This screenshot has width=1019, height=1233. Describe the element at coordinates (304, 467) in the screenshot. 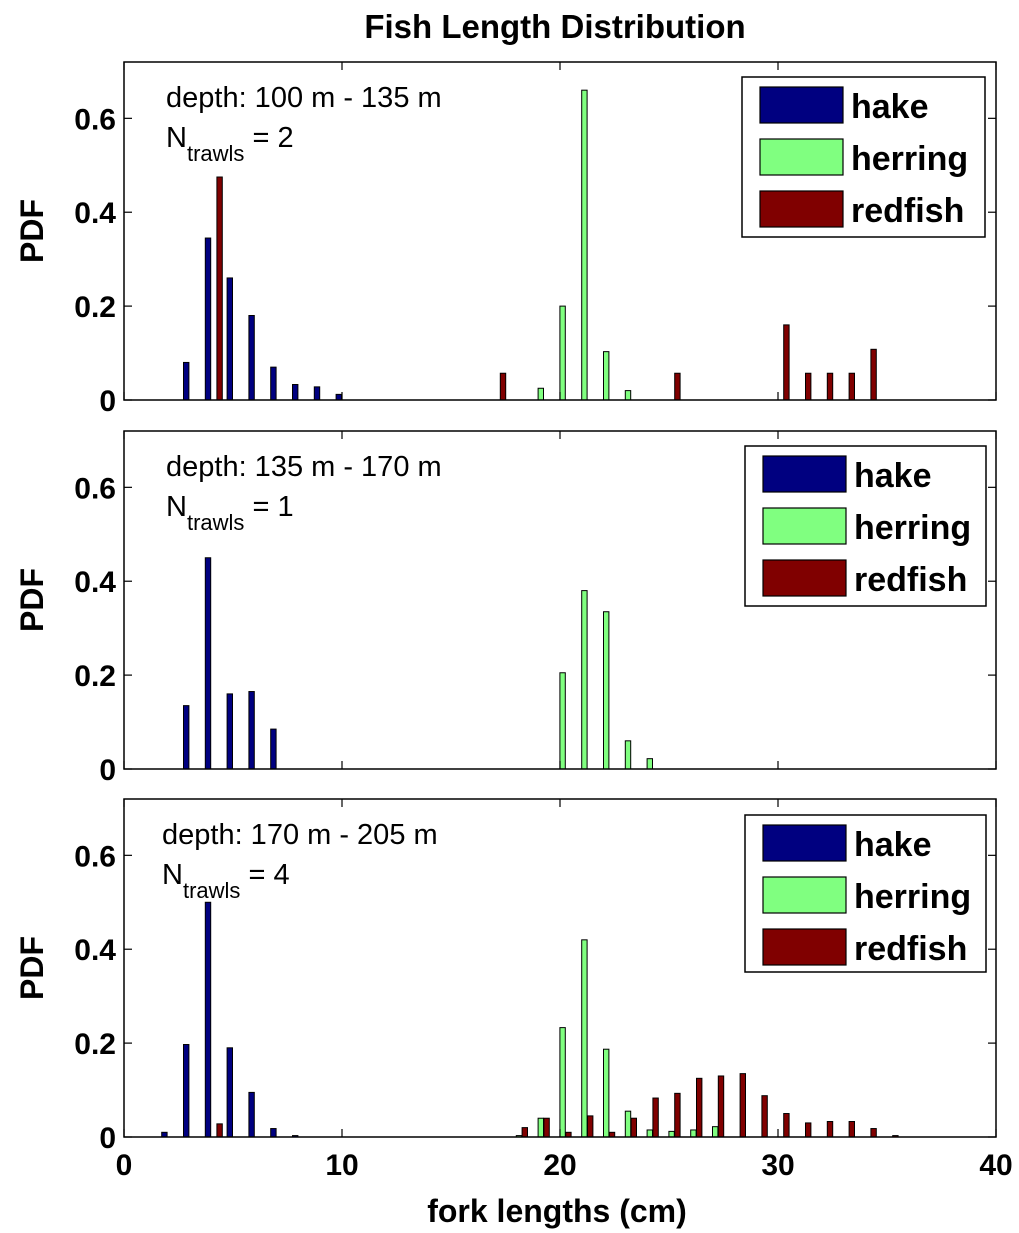

I see `depth-annotation: depth: 135 m - 170 m` at that location.